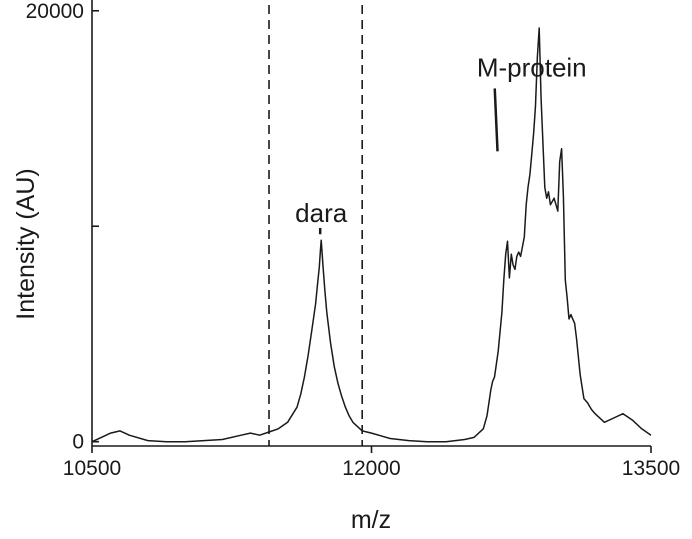  Describe the element at coordinates (78, 442) in the screenshot. I see `y-tick-label-0: 0` at that location.